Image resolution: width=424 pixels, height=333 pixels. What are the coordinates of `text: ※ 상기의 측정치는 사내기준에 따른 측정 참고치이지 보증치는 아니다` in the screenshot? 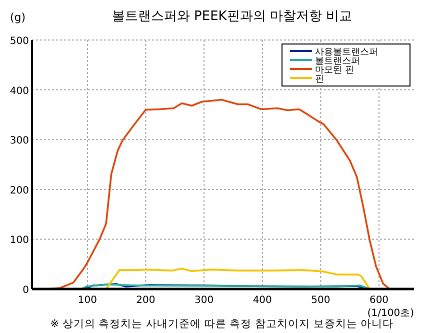 It's located at (222, 324).